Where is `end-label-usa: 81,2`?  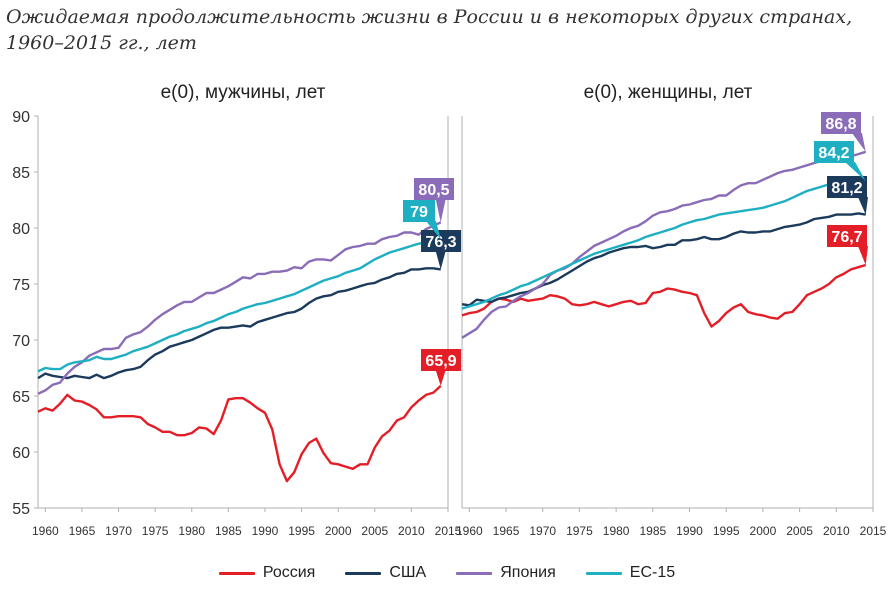
end-label-usa: 81,2 is located at coordinates (847, 195).